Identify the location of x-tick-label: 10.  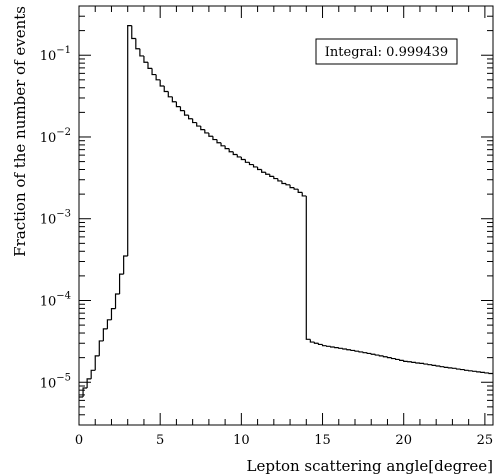
(241, 440).